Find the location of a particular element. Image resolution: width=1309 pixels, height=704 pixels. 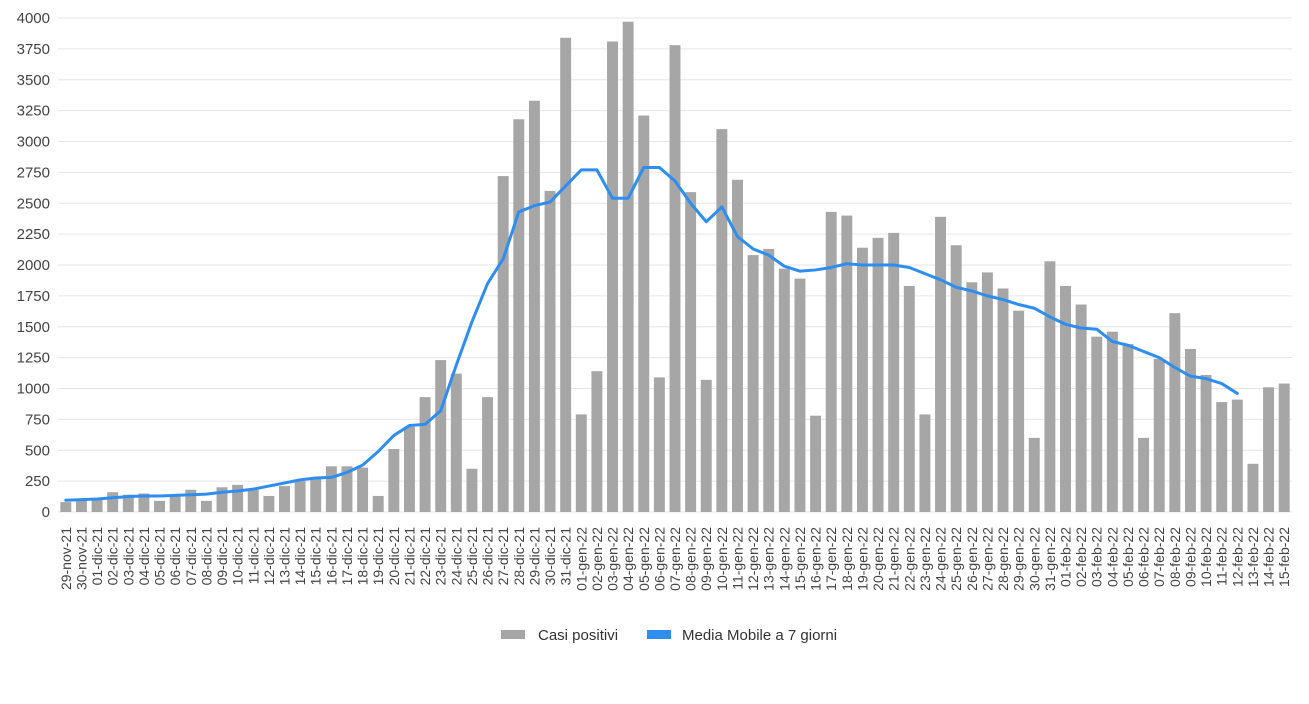

x-tick-label: 09-dic-21 is located at coordinates (222, 556).